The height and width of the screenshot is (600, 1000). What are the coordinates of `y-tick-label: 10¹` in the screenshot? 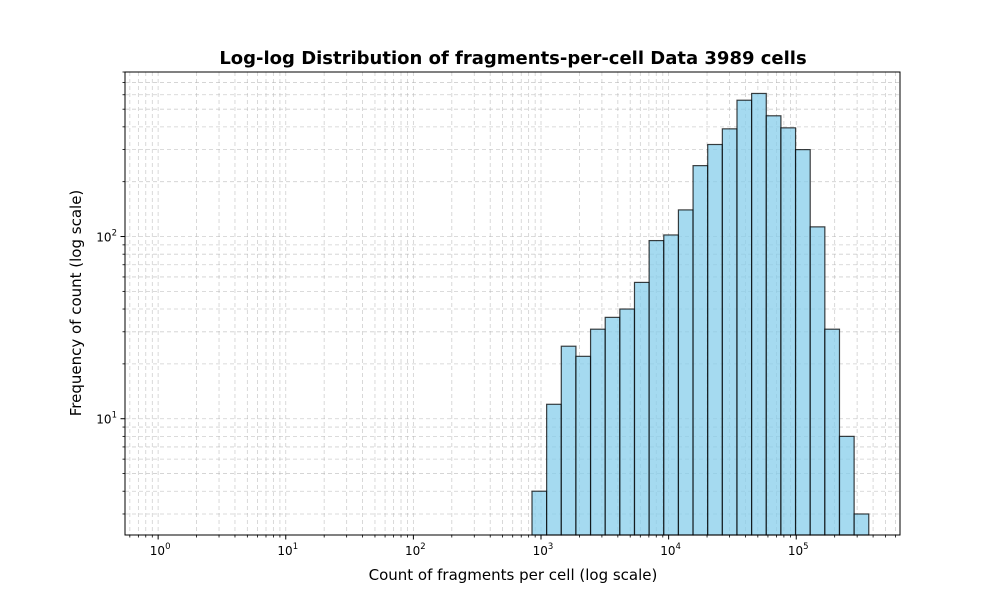 It's located at (106, 419).